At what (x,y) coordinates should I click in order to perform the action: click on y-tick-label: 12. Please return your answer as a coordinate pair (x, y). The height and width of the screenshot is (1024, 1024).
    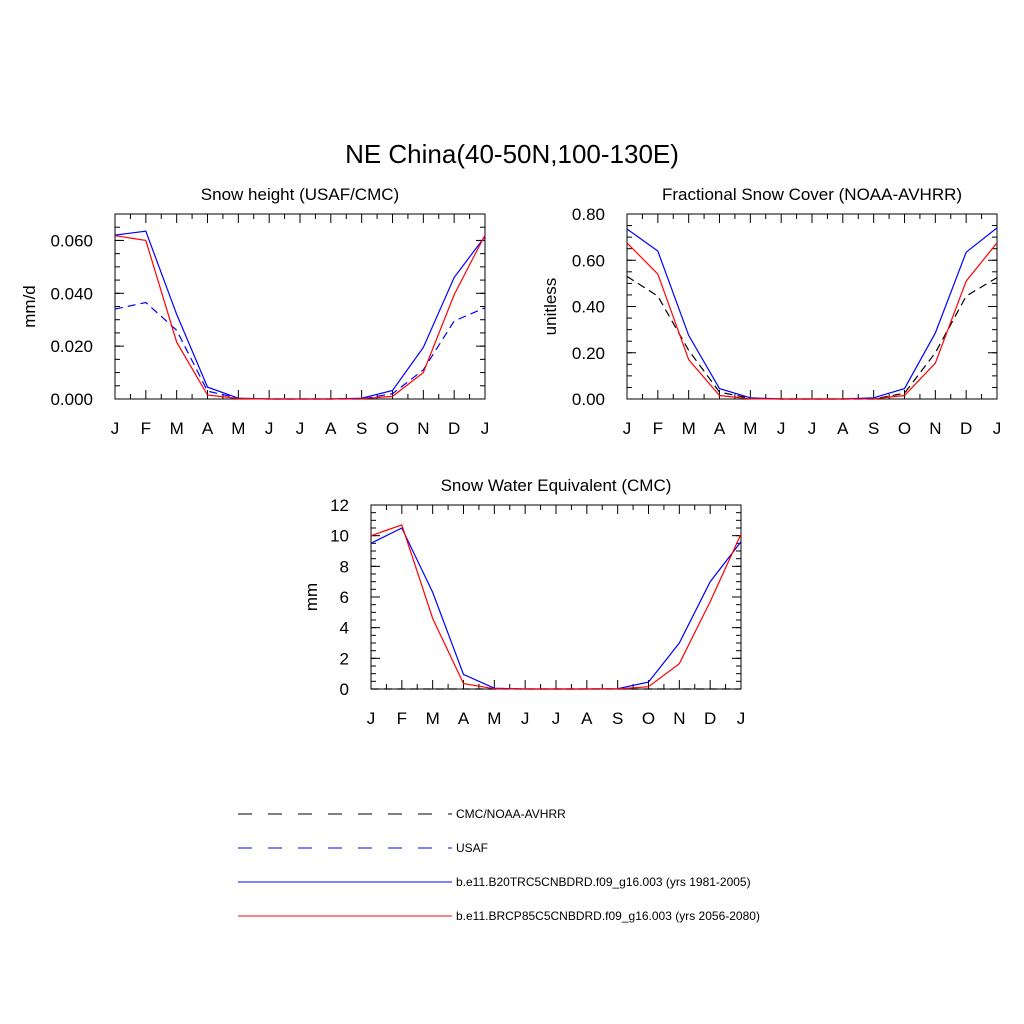
    Looking at the image, I should click on (339, 505).